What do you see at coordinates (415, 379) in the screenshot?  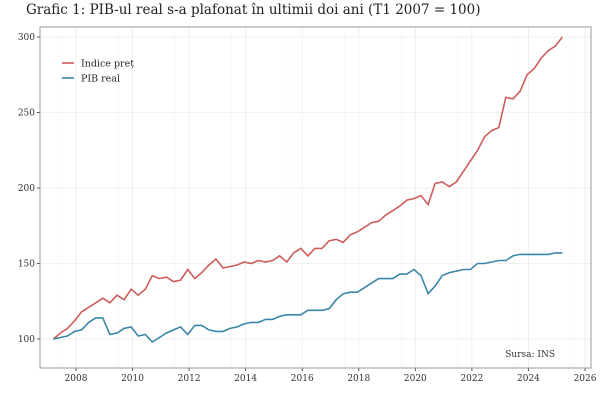 I see `x-tick-label: 2020` at bounding box center [415, 379].